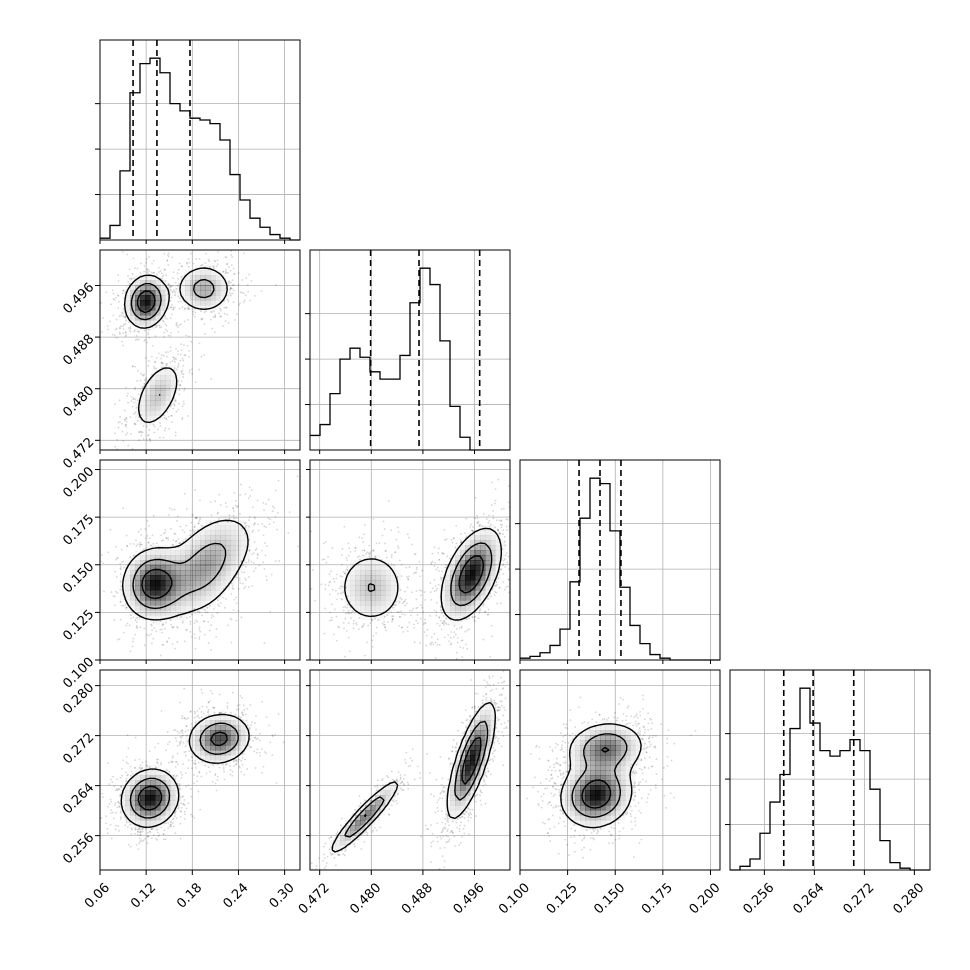 This screenshot has height=970, width=970. I want to click on ytick-label-2-1: 0.125, so click(78, 625).